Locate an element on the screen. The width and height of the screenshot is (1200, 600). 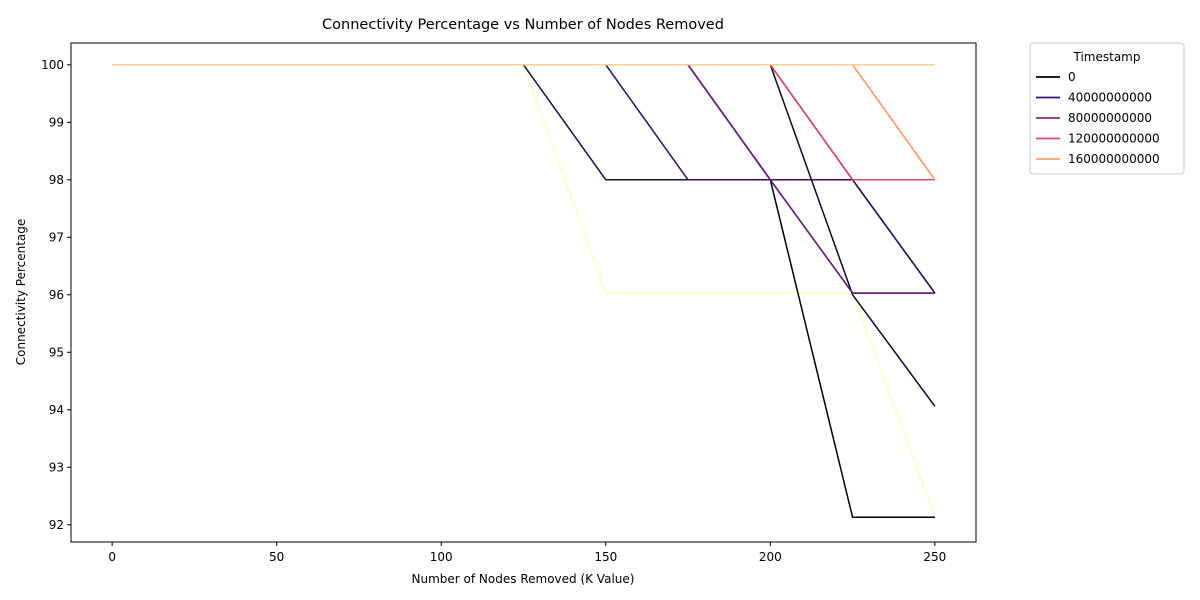
y-axis: 92 93 94 95 96 97 98 99 100 is located at coordinates (56, 295).